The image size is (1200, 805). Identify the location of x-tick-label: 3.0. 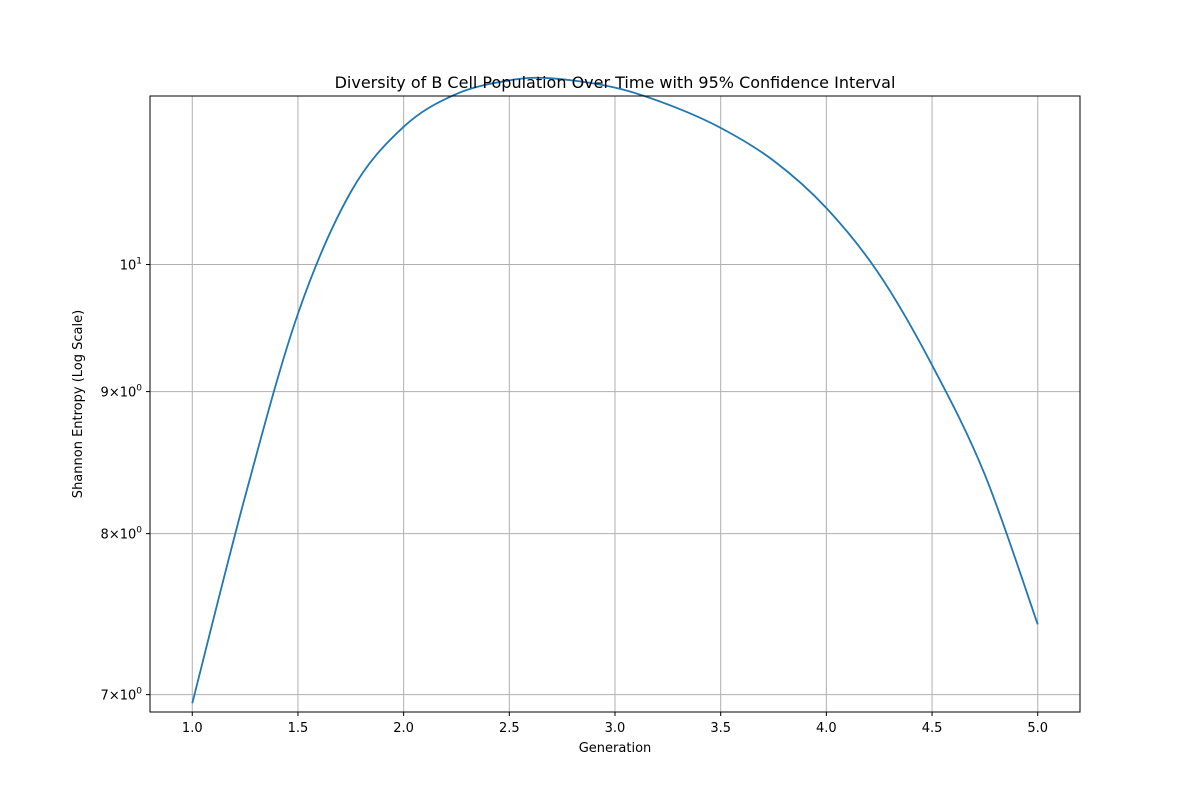
(615, 728).